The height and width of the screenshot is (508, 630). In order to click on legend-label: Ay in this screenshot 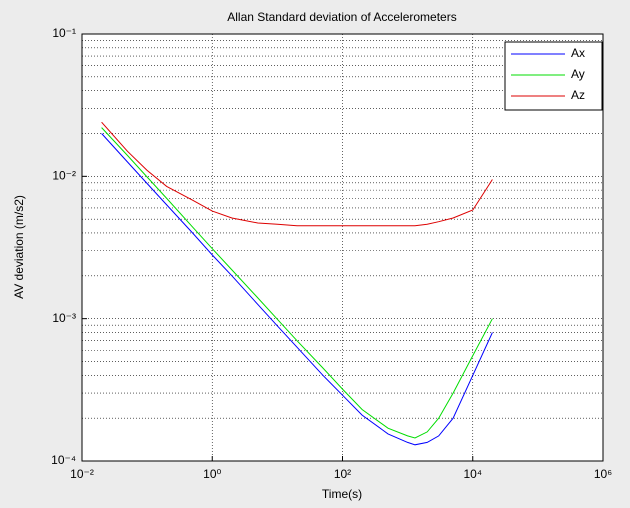, I will do `click(578, 74)`.